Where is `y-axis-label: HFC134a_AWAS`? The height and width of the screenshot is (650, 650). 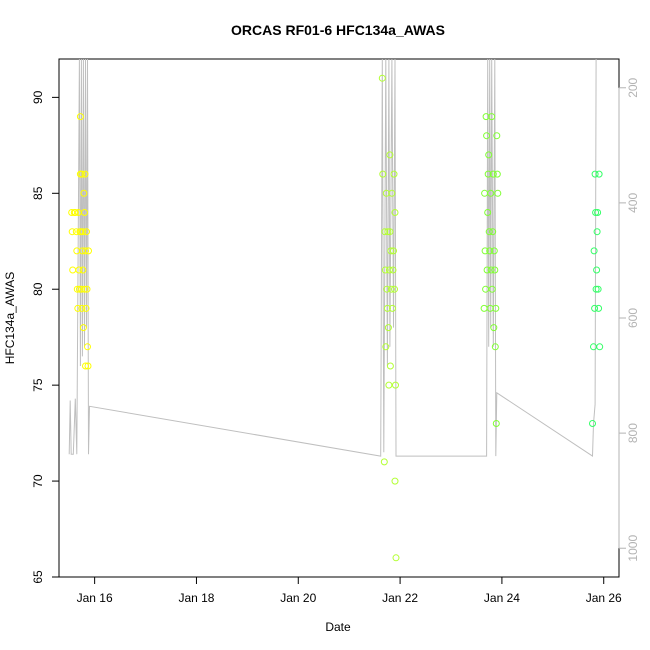
y-axis-label: HFC134a_AWAS is located at coordinates (10, 318).